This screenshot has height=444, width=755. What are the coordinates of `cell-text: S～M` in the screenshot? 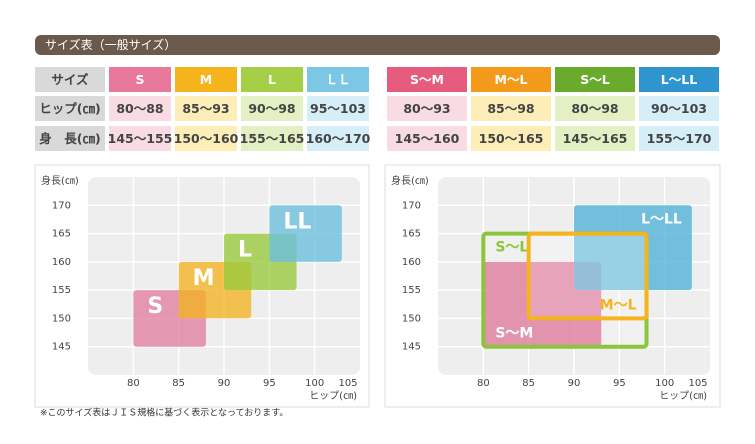 It's located at (427, 79).